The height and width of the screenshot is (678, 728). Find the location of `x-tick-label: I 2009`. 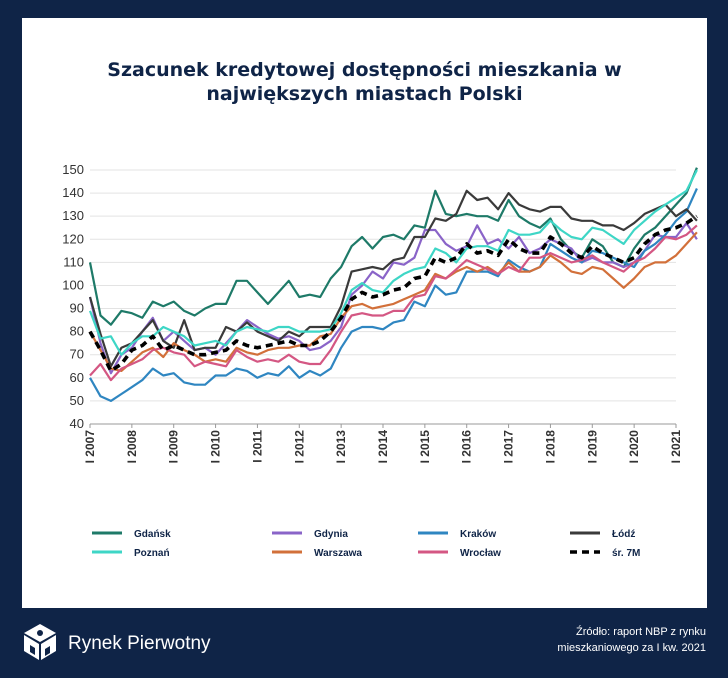

x-tick-label: I 2009 is located at coordinates (174, 447).